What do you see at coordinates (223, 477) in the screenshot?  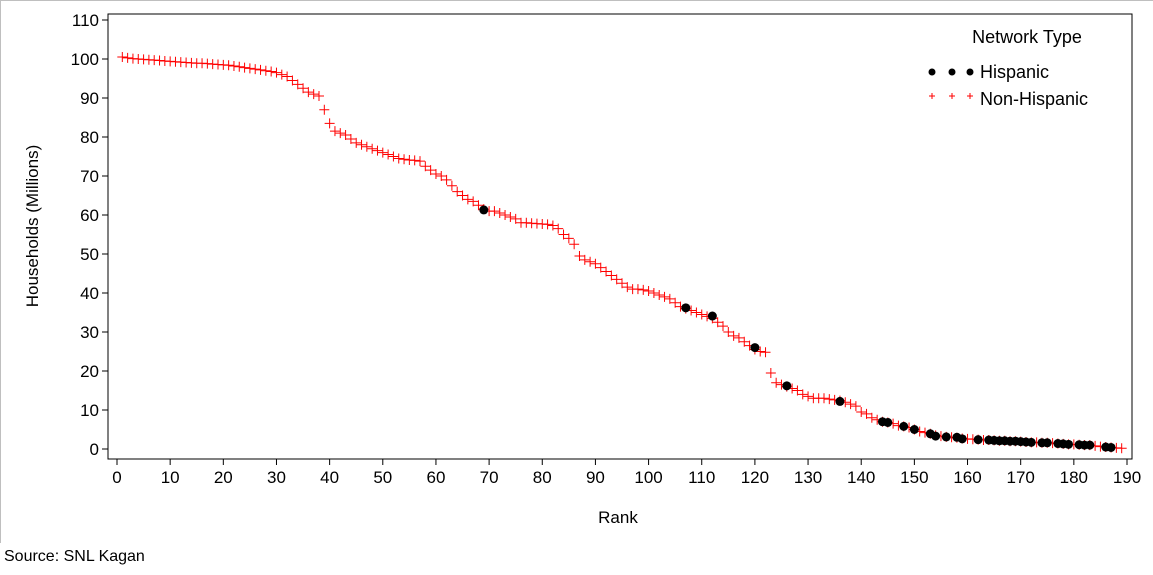 I see `x-tick-label: 20` at bounding box center [223, 477].